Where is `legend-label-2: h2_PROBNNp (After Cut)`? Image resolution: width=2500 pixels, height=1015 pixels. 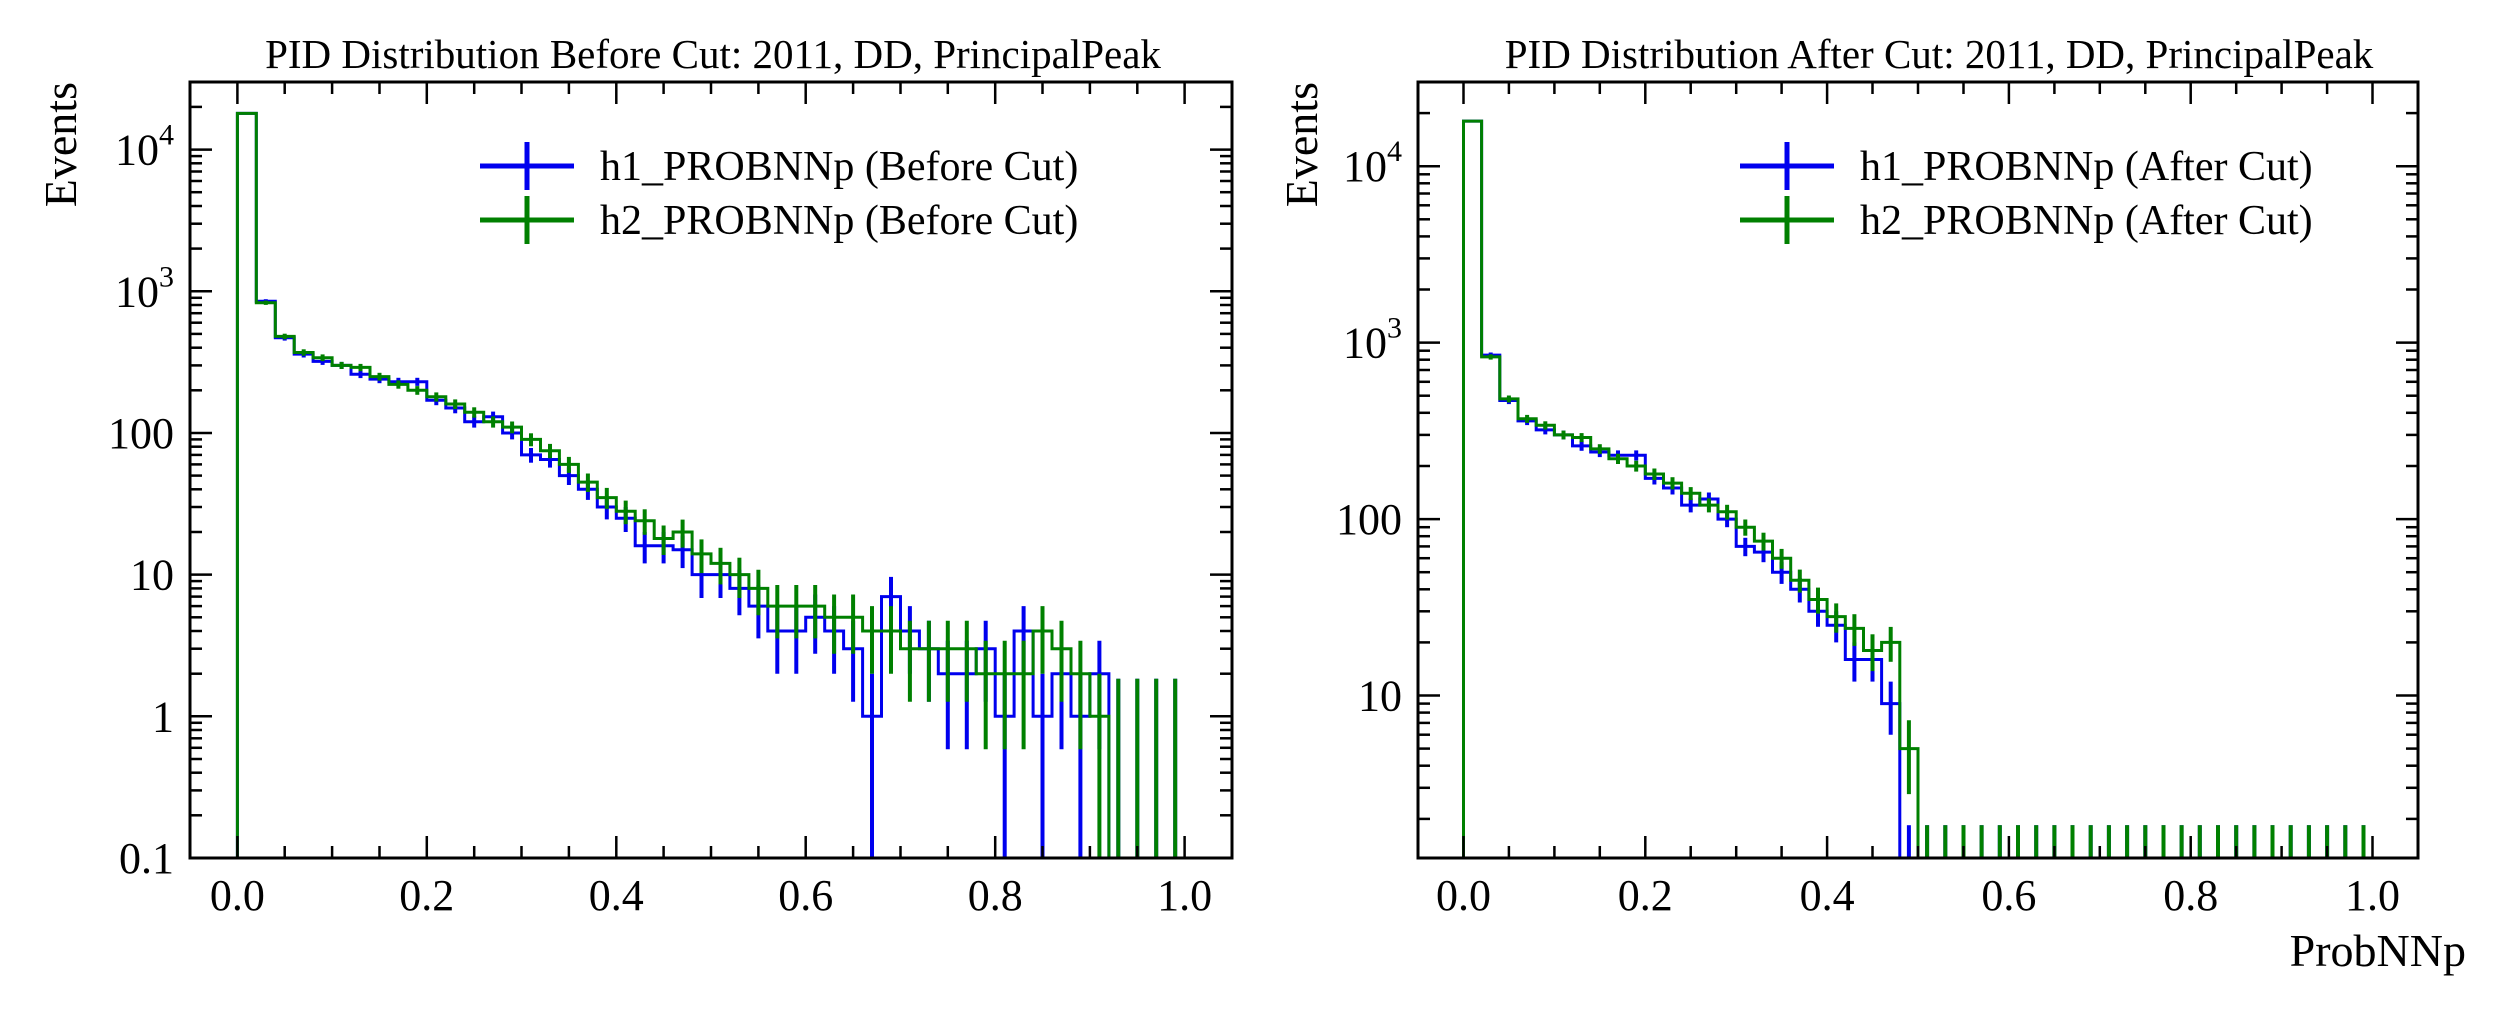
legend-label-2: h2_PROBNNp (After Cut) is located at coordinates (2086, 221).